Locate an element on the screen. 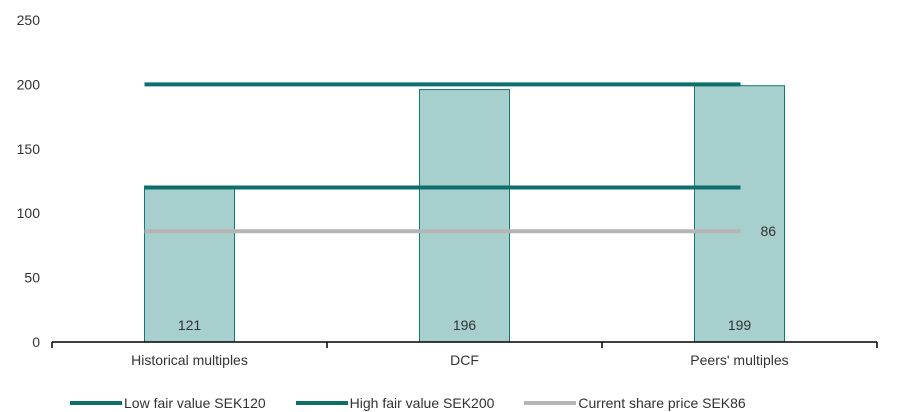  y-tick-label: 100 is located at coordinates (29, 213).